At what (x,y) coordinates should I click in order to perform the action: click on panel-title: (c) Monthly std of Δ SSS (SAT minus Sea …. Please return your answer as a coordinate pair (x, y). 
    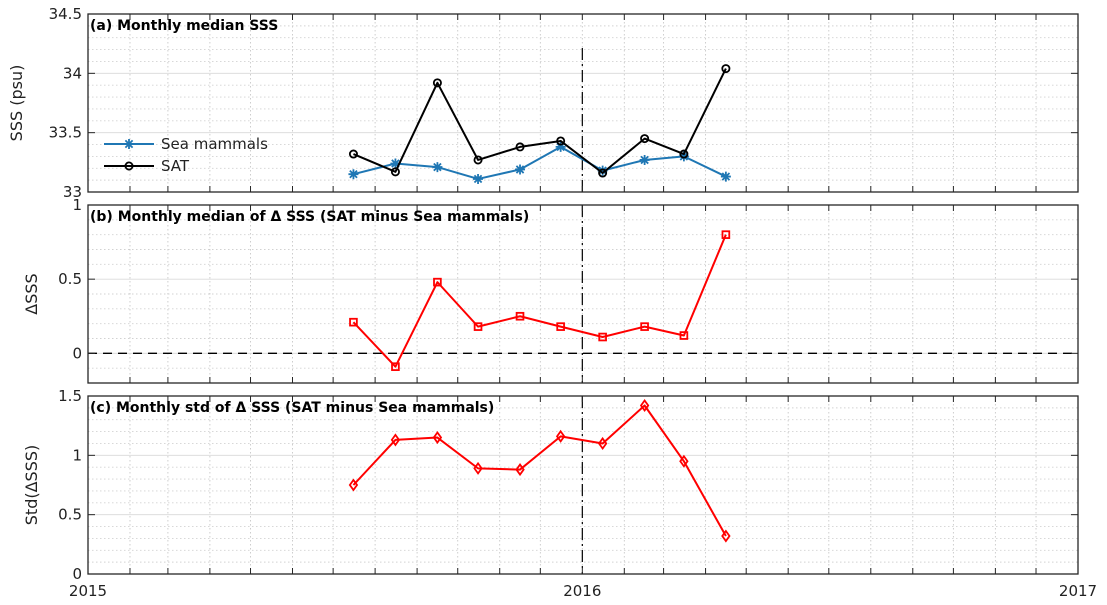
    Looking at the image, I should click on (292, 408).